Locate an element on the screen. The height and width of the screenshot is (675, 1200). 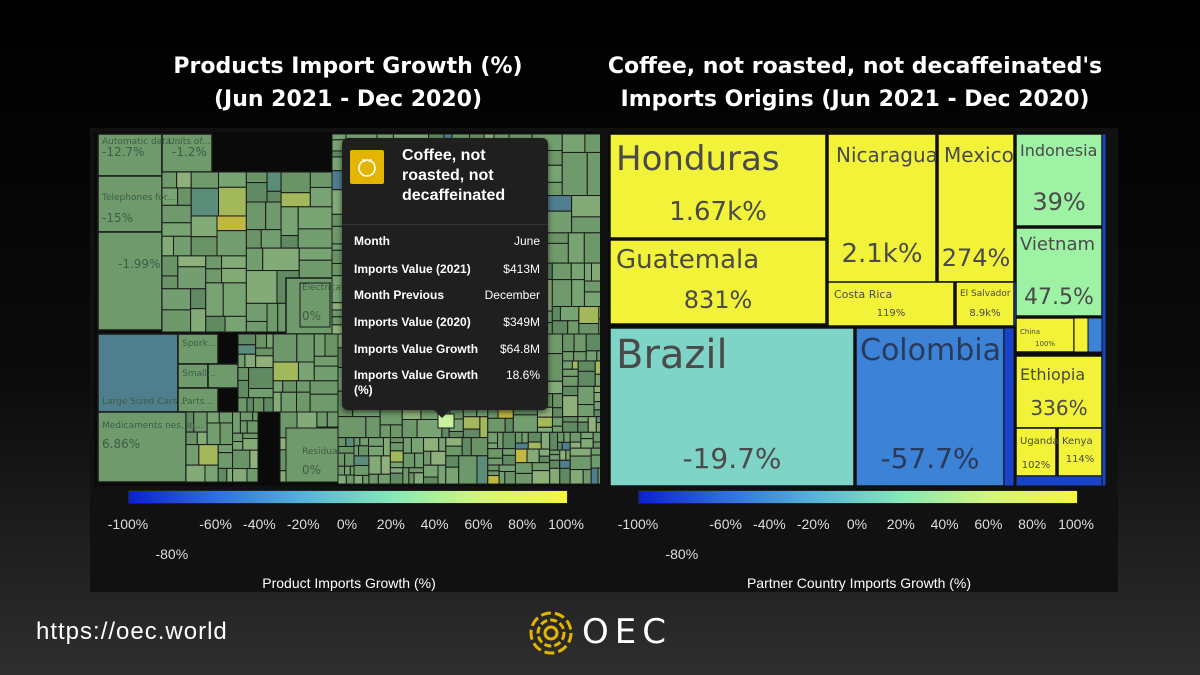
country-cell-el-salvador is located at coordinates (985, 304).